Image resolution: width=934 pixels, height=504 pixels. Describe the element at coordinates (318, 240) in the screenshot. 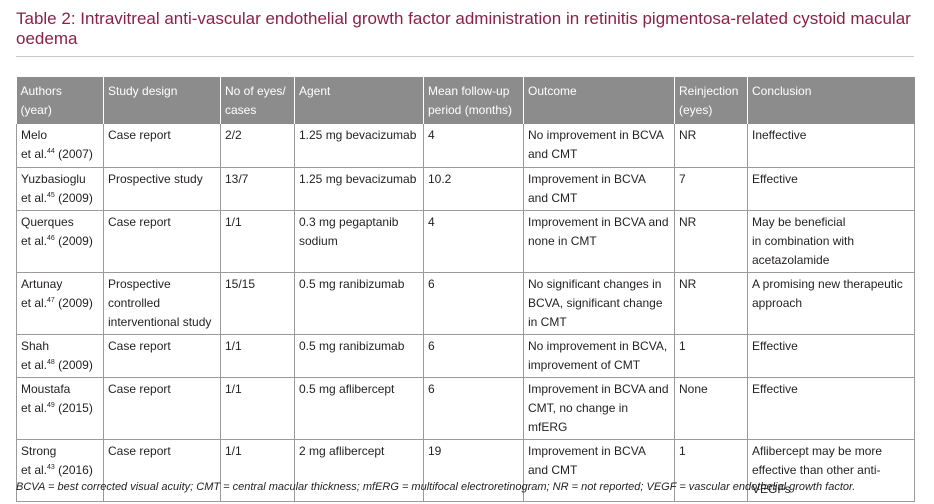

I see `cell-text: sodium` at that location.